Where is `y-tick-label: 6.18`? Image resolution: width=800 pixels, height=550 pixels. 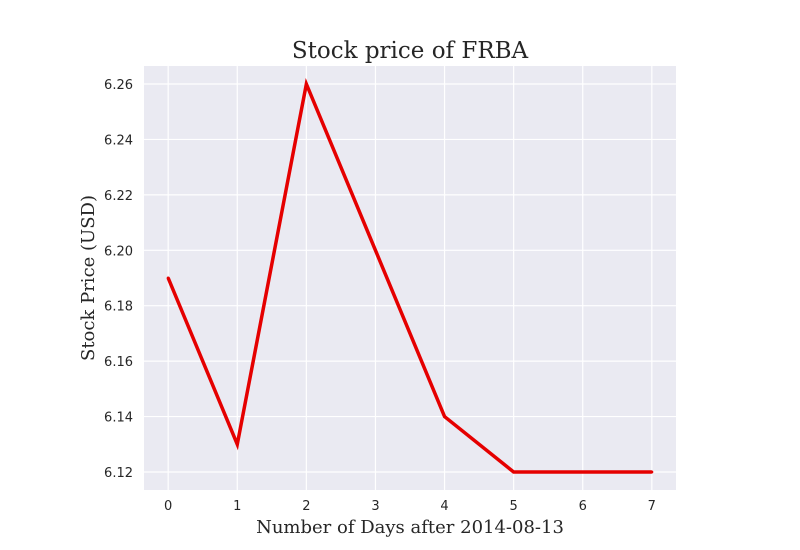 y-tick-label: 6.18 is located at coordinates (118, 307).